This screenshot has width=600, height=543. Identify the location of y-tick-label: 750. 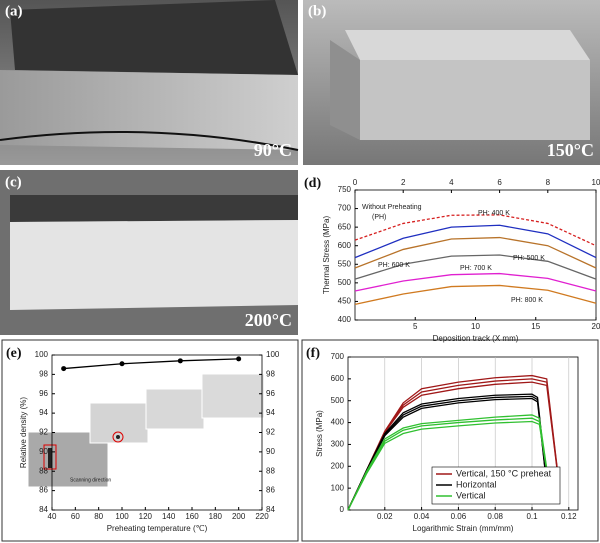
(345, 189).